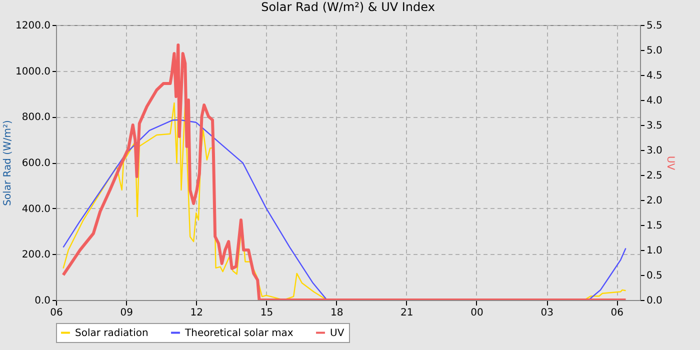 This screenshot has width=700, height=350. What do you see at coordinates (407, 313) in the screenshot?
I see `x-tick-label: 21` at bounding box center [407, 313].